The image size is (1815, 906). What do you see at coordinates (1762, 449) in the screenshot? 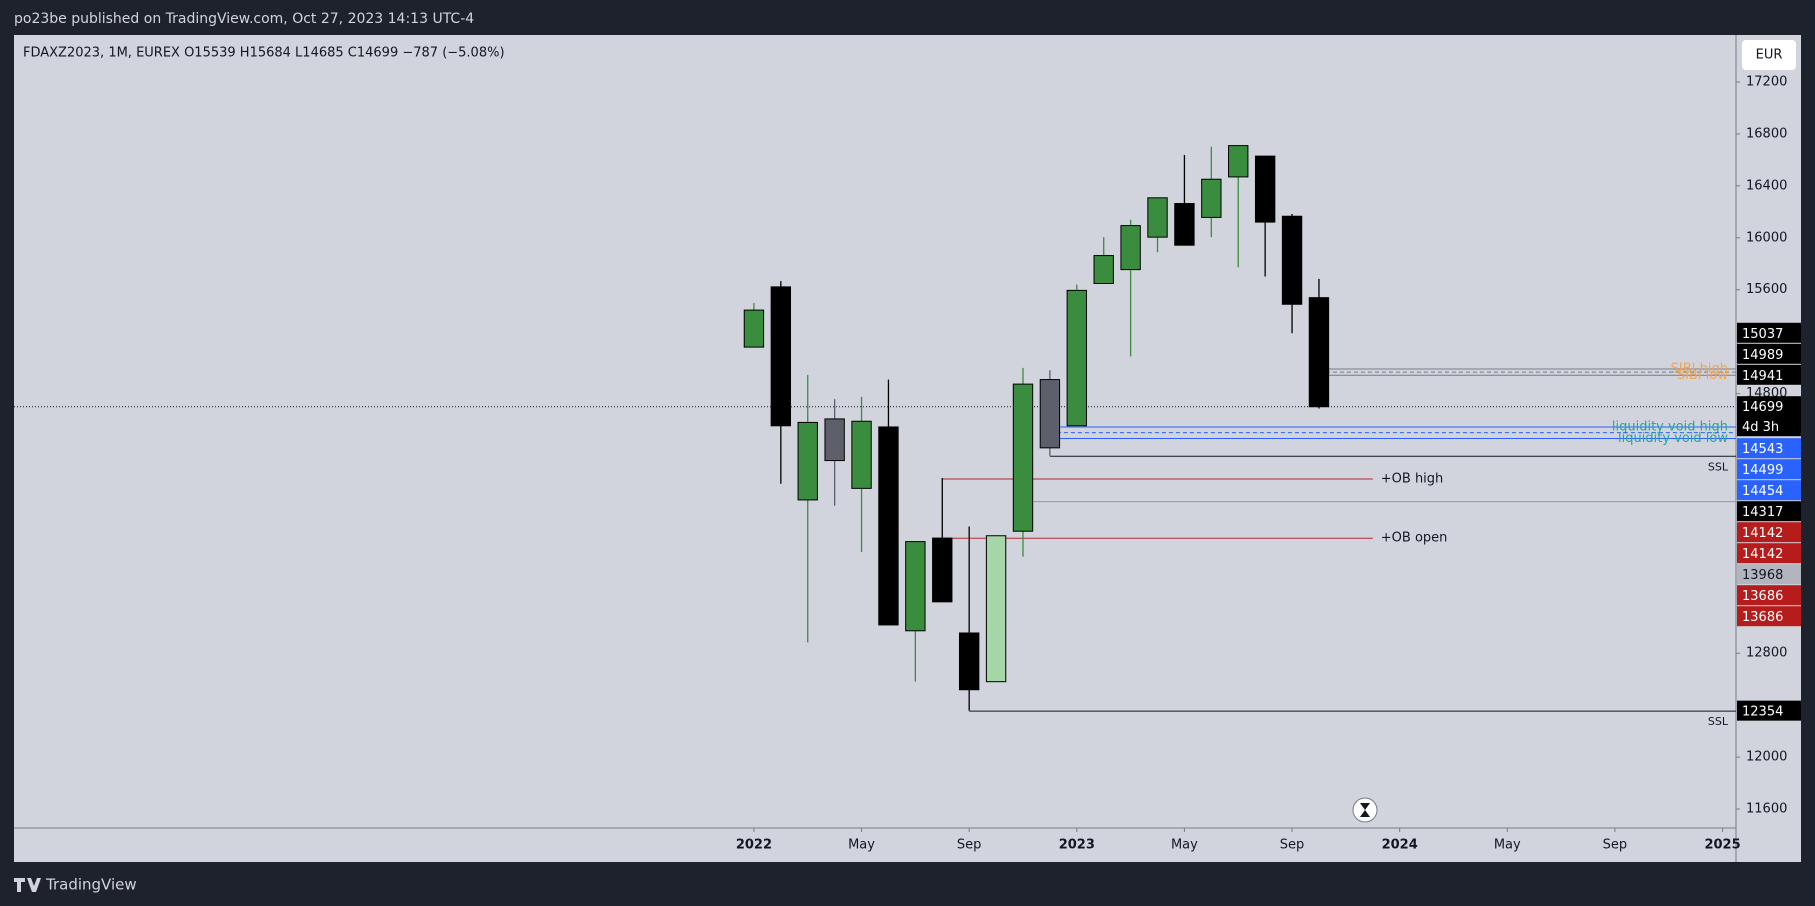
I see `price-label: 14543` at bounding box center [1762, 449].